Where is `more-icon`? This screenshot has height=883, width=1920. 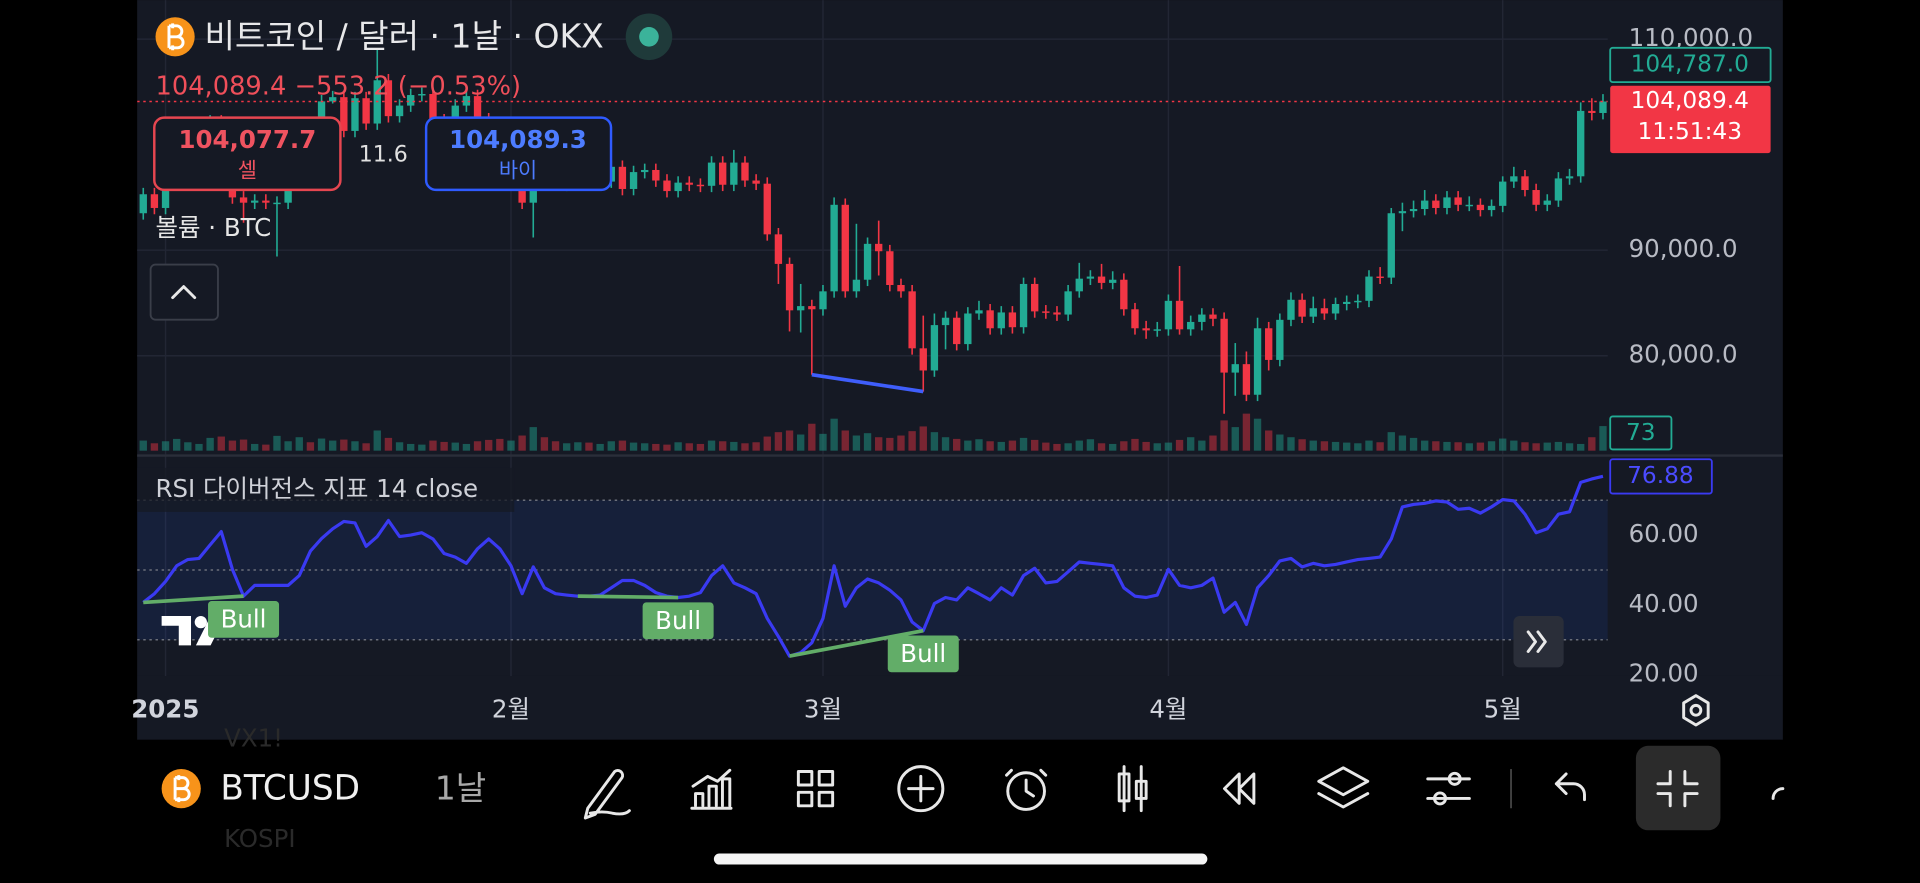
more-icon is located at coordinates (1778, 793).